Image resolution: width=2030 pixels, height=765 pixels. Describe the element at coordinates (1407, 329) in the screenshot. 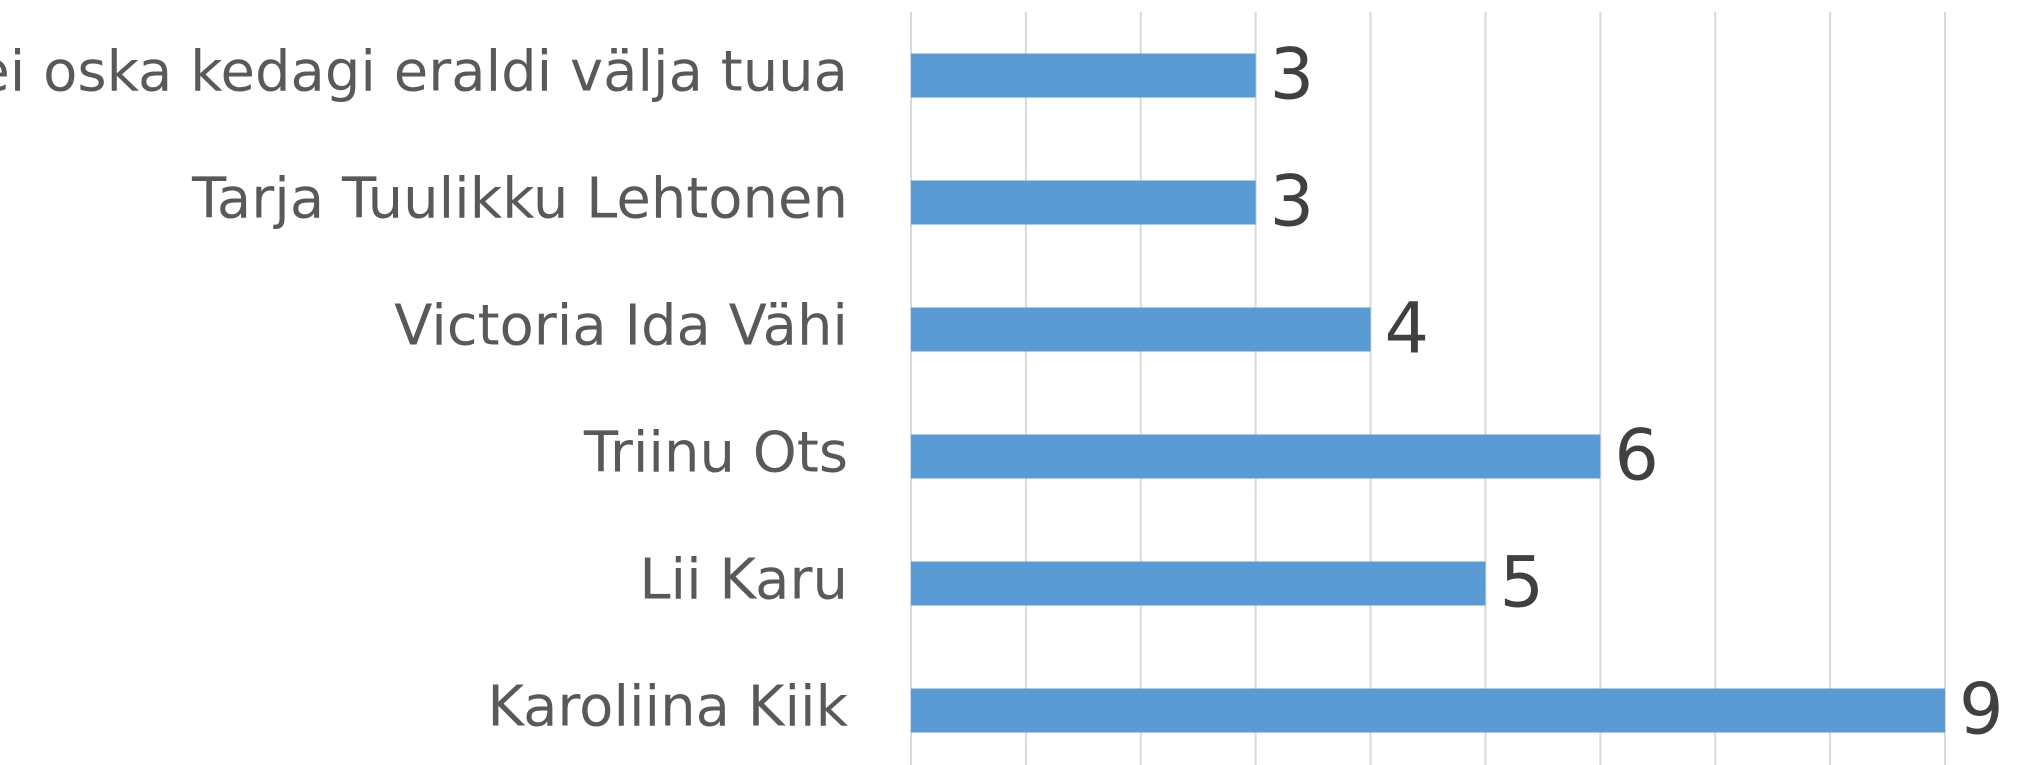

I see `value-label: 4` at that location.